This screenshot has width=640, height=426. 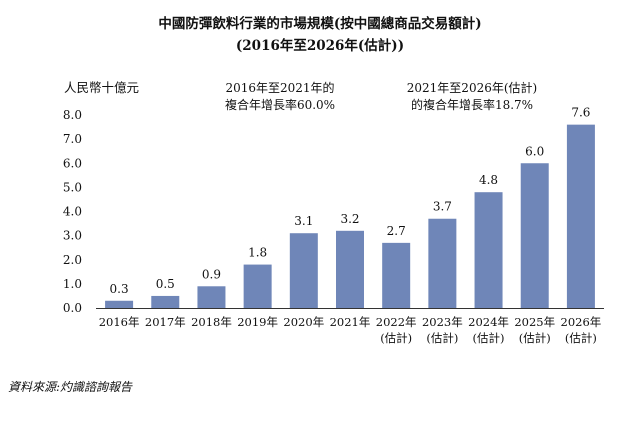 I want to click on y-axis-ticks: 0.0 1.0 2.0 3.0 4.0 5.0 6.0 7.0 8.0, so click(x=72, y=211).